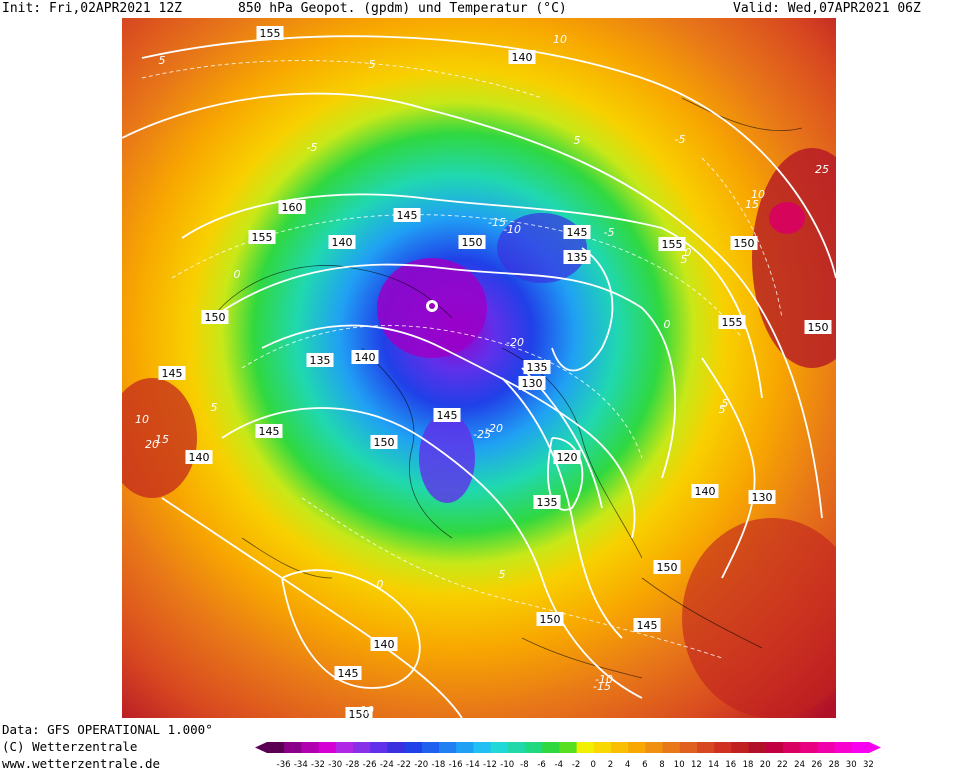  I want to click on scale-tick-label: 4, so click(627, 765).